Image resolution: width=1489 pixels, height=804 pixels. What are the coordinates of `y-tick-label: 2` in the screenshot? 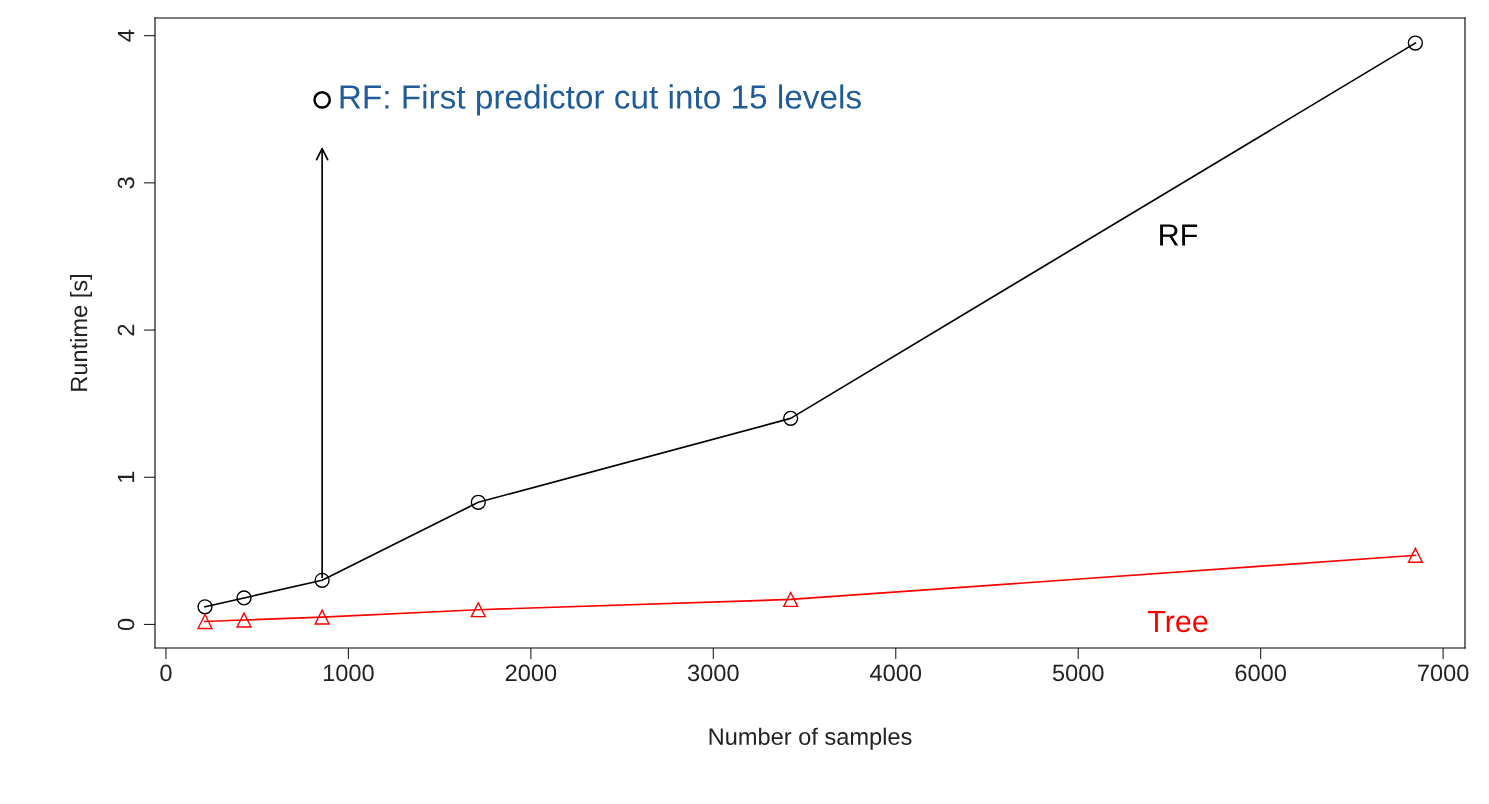 It's located at (126, 330).